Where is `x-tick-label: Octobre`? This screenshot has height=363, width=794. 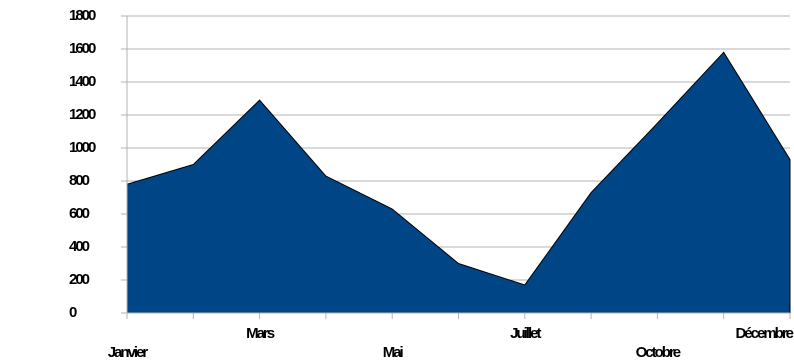 x-tick-label: Octobre is located at coordinates (658, 352).